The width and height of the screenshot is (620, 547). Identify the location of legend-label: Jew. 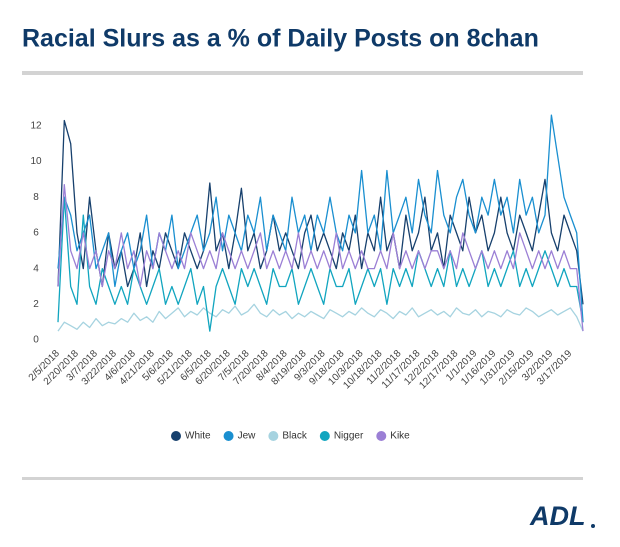
(247, 436).